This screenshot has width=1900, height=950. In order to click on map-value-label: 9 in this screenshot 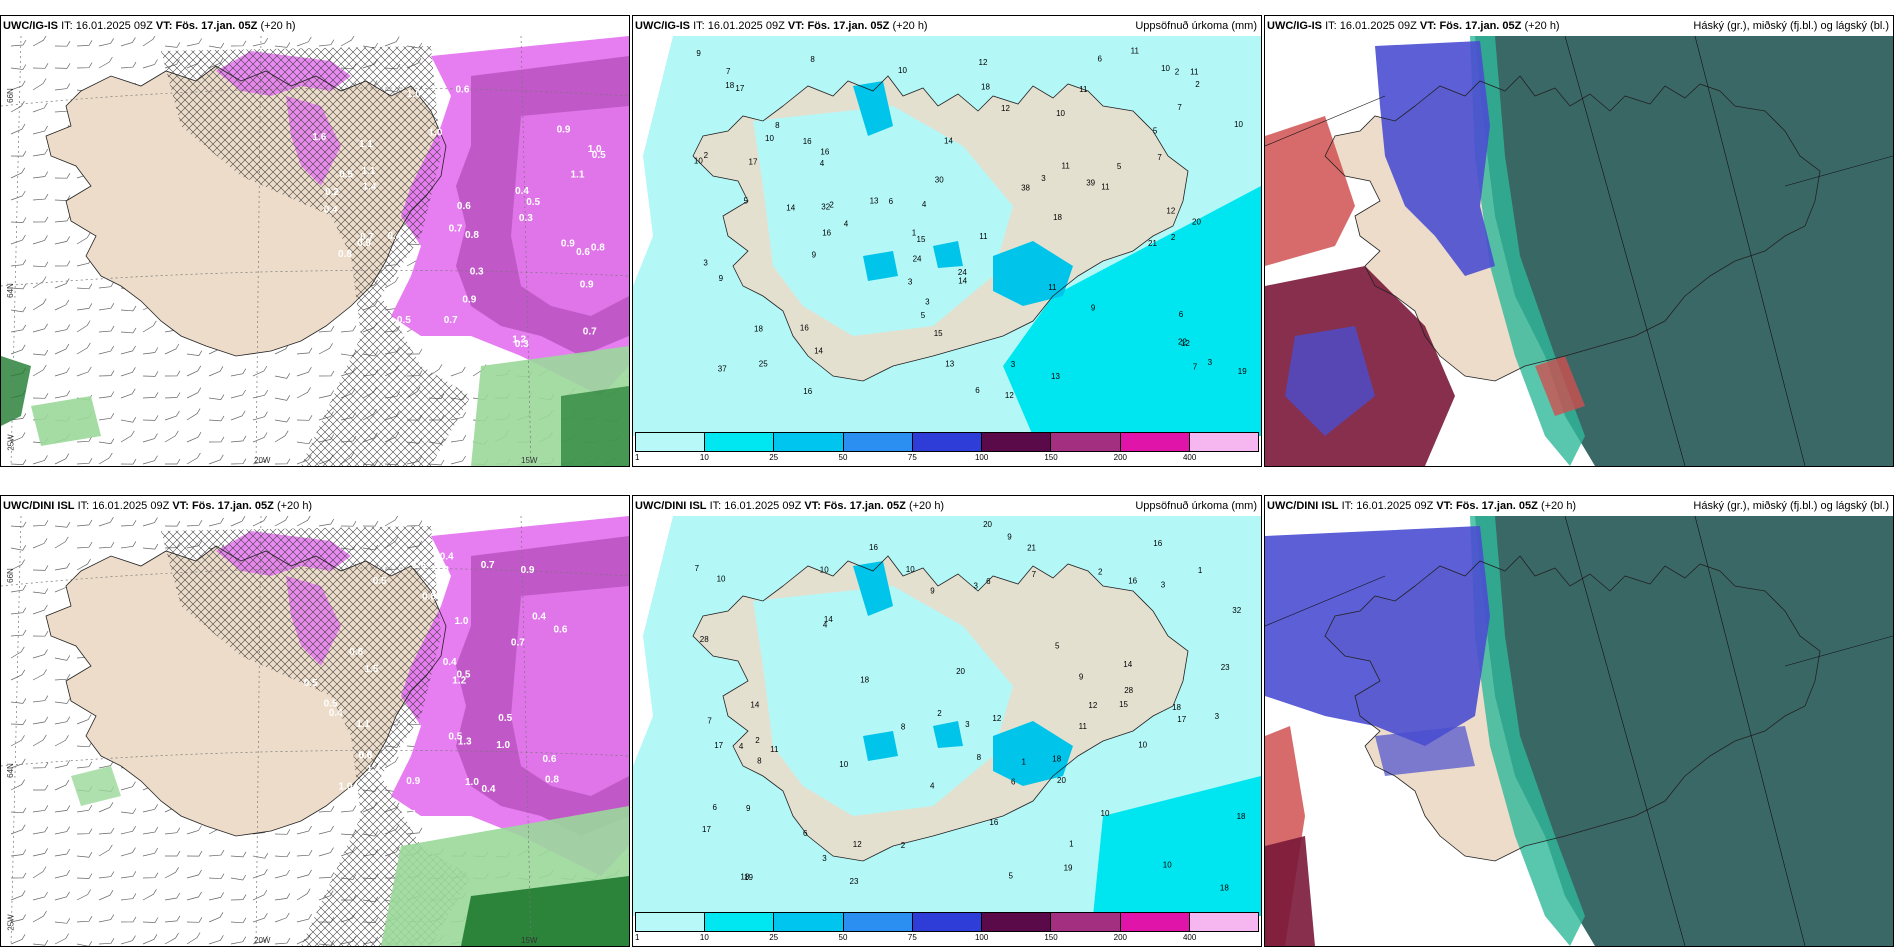, I will do `click(1081, 677)`.